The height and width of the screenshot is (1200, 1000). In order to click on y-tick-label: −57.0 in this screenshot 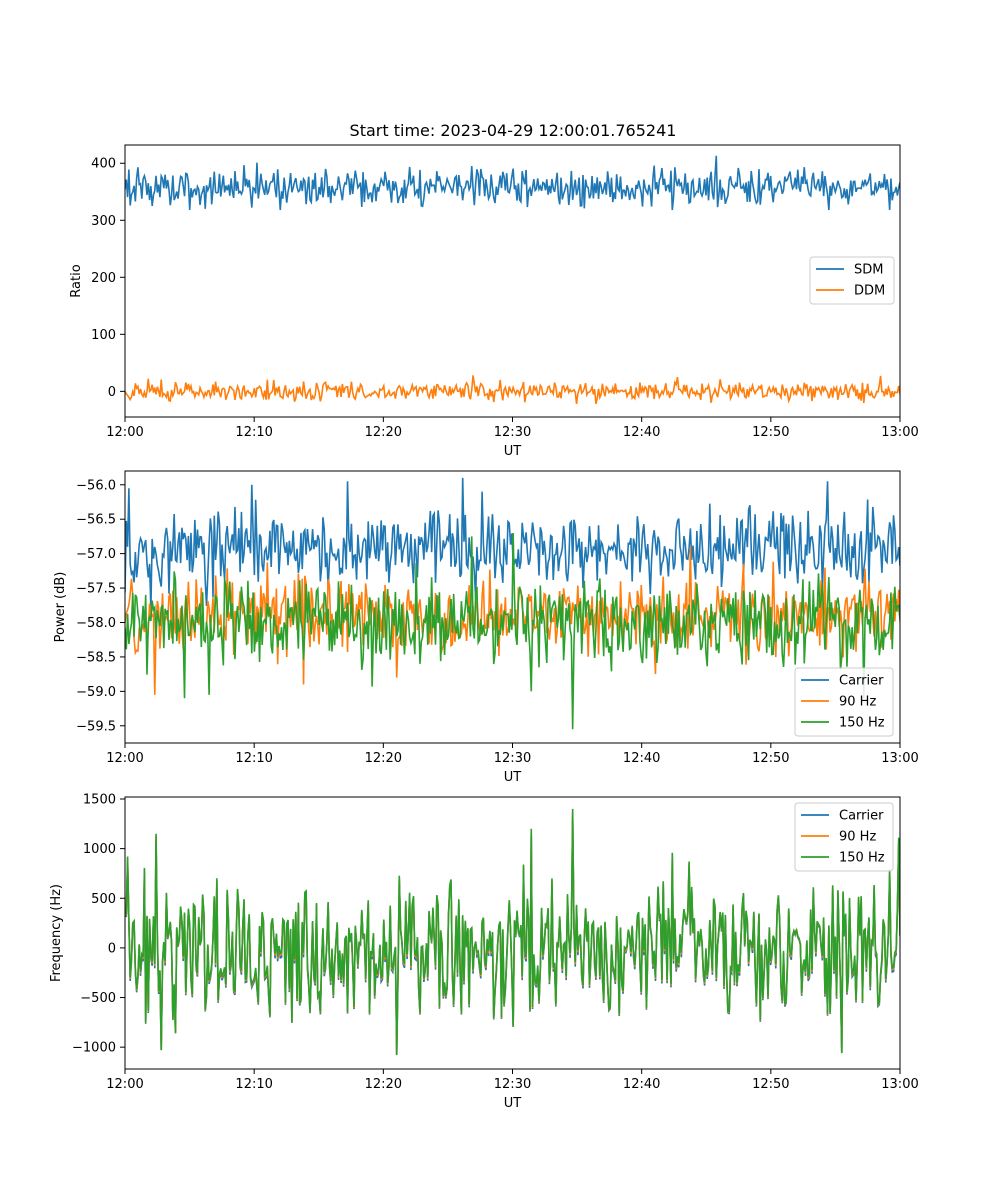, I will do `click(96, 554)`.